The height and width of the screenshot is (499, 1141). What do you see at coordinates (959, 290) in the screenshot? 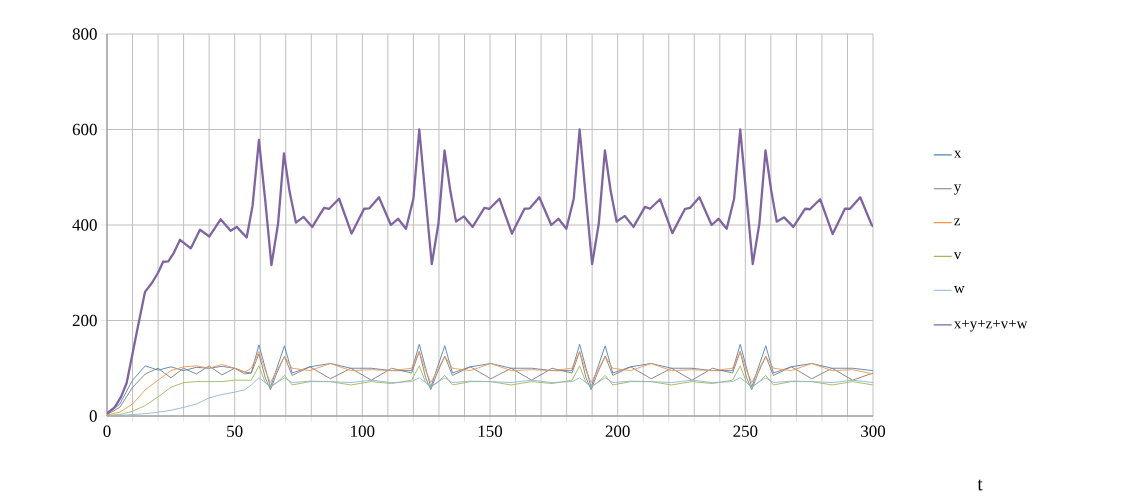
I see `legend-label: w` at bounding box center [959, 290].